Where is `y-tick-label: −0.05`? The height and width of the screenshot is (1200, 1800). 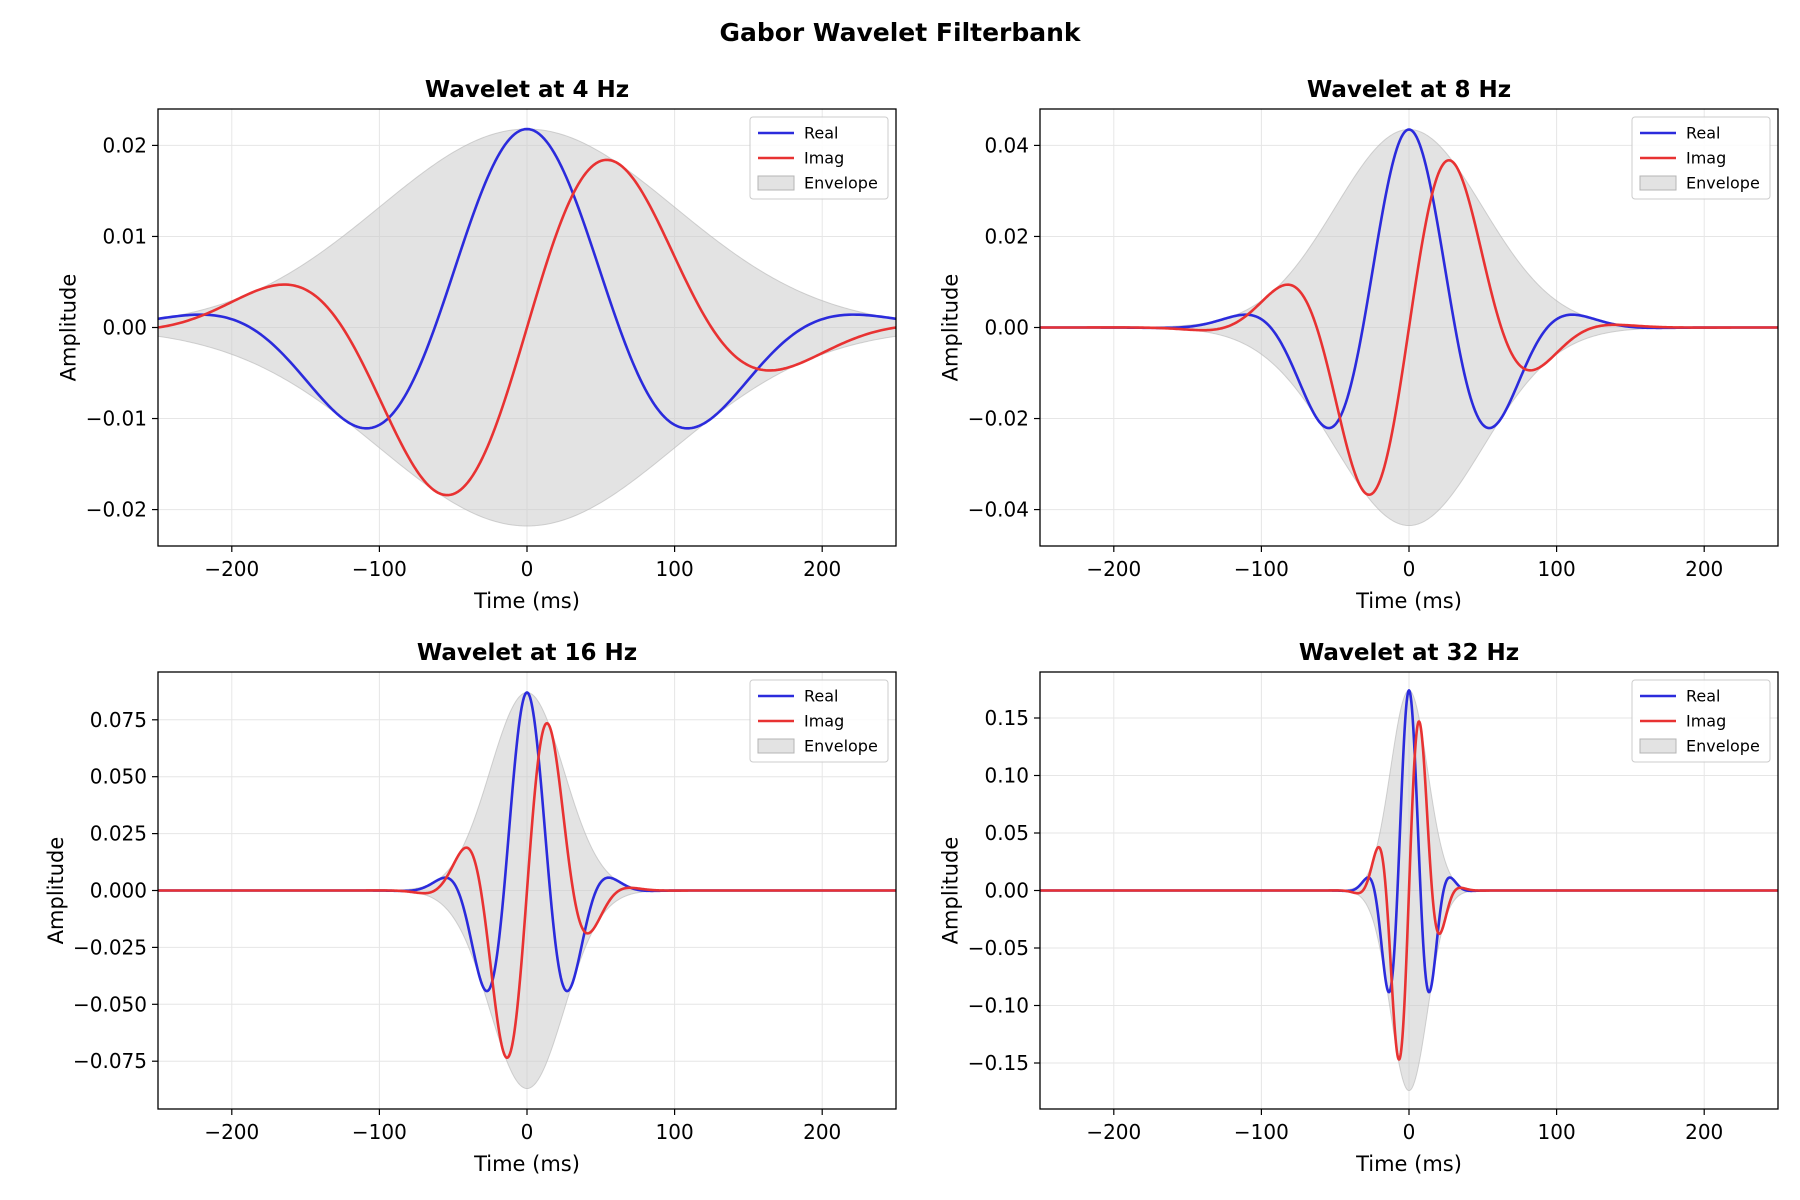 y-tick-label: −0.05 is located at coordinates (998, 948).